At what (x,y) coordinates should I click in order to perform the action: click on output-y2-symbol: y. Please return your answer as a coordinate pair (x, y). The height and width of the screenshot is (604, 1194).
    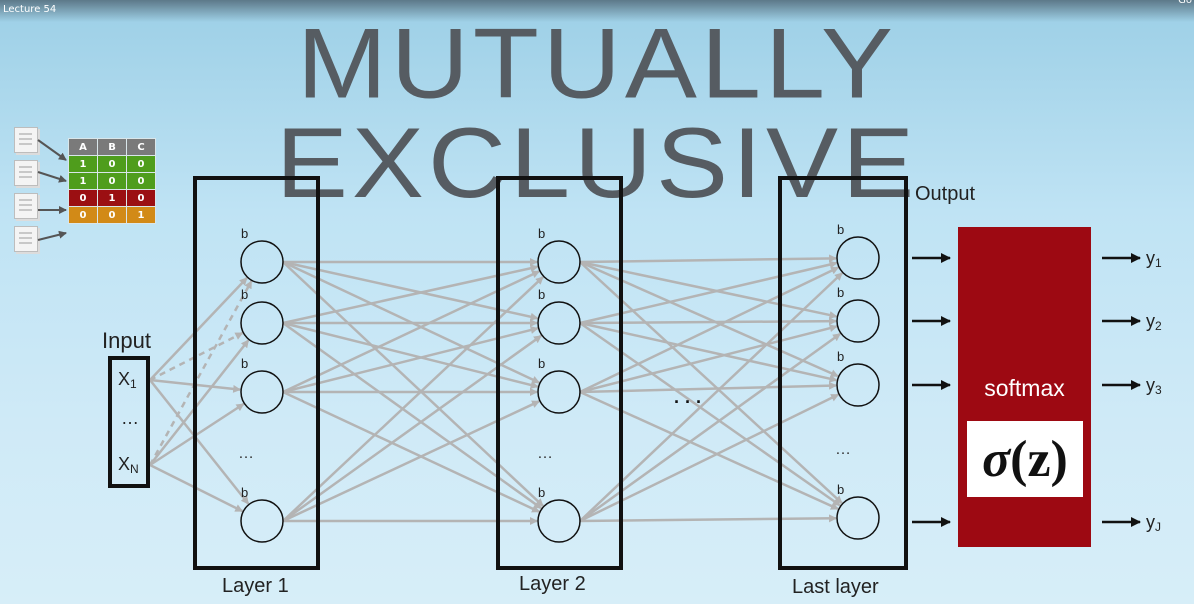
    Looking at the image, I should click on (1150, 321).